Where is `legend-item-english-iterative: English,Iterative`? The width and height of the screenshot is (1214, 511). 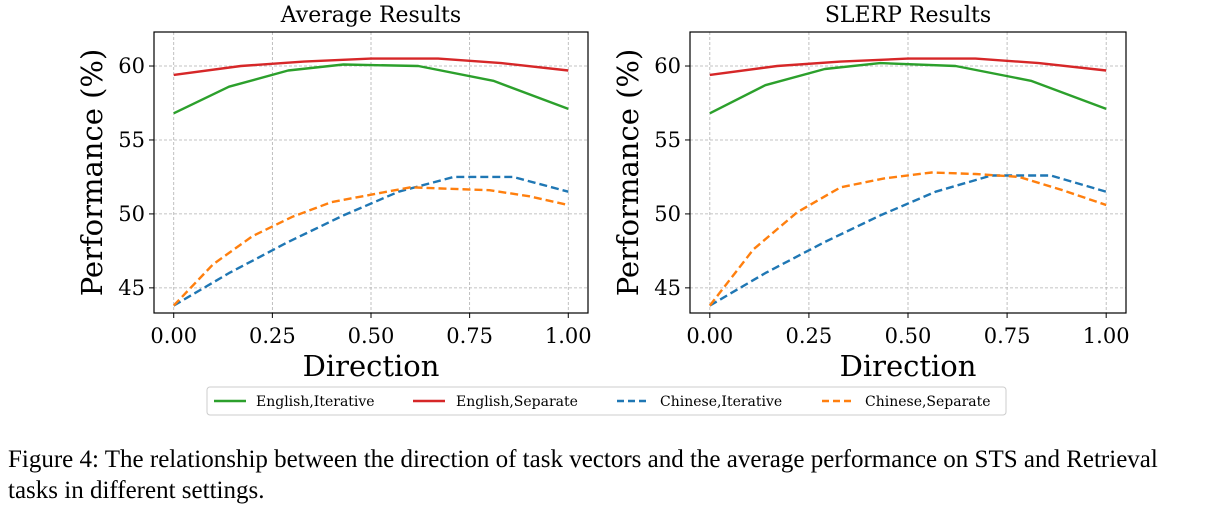
legend-item-english-iterative: English,Iterative is located at coordinates (294, 402).